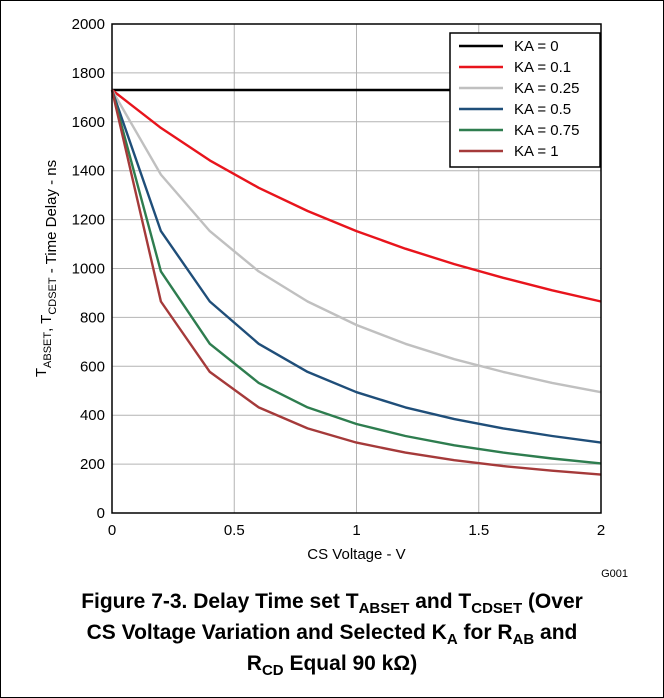 The image size is (664, 698). I want to click on figure-code-label: G001, so click(614, 574).